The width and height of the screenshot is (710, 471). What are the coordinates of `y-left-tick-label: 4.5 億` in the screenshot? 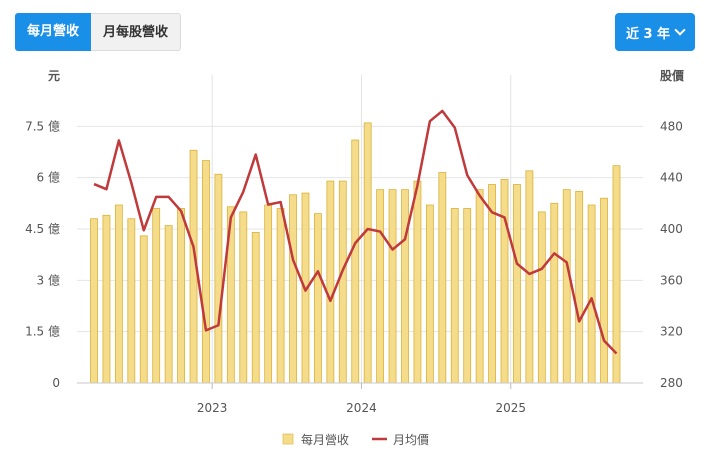 It's located at (42, 229).